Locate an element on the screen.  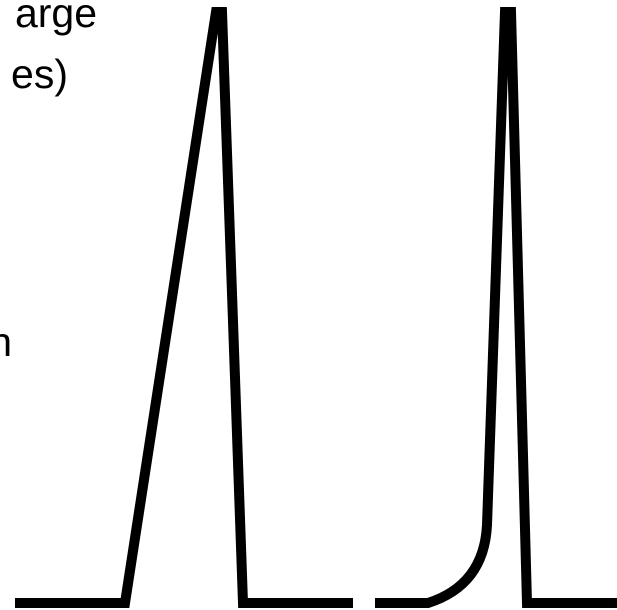
label: n is located at coordinates (6, 342).